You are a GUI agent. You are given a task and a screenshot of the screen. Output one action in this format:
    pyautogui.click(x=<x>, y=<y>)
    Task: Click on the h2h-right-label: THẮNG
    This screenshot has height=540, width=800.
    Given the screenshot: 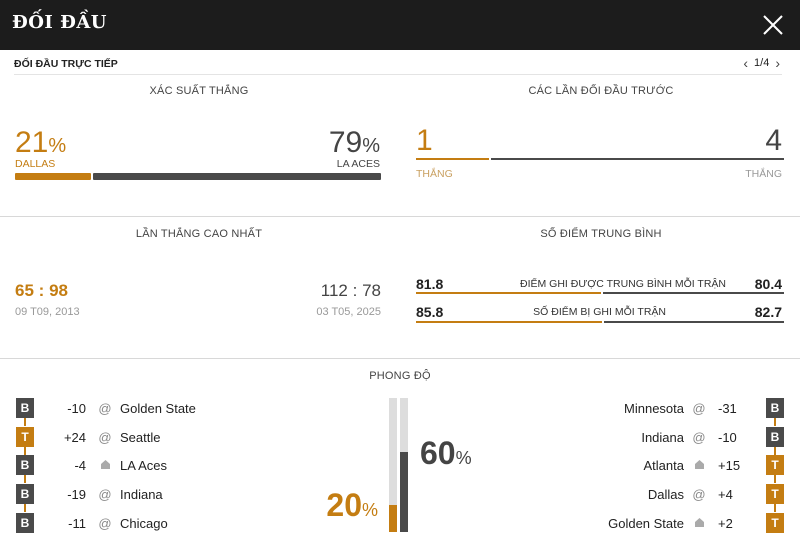 What is the action you would take?
    pyautogui.click(x=763, y=174)
    